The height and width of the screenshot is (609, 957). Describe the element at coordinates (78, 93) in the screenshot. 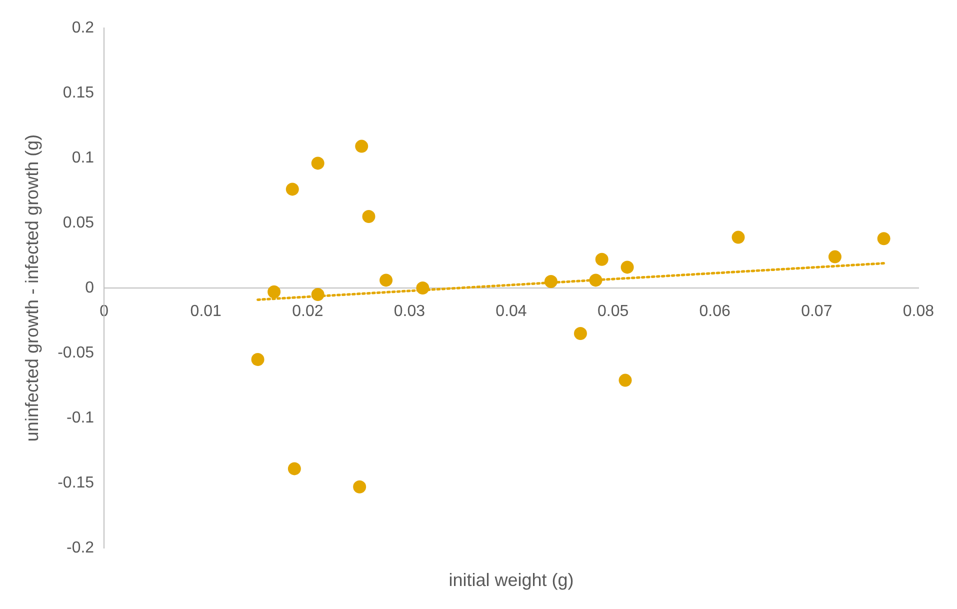

I see `y-tick-label: 0.15` at that location.